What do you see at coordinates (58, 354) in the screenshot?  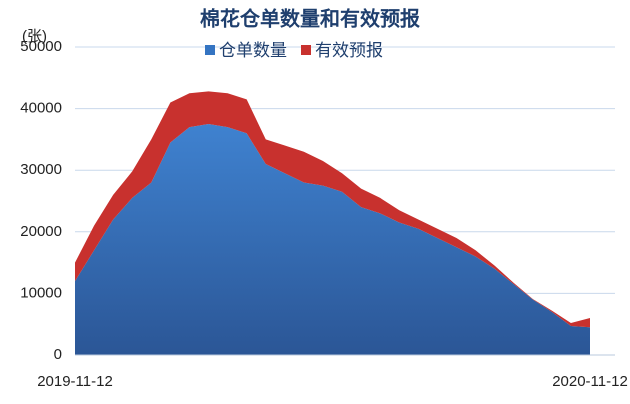 I see `y-tick-label: 0` at bounding box center [58, 354].